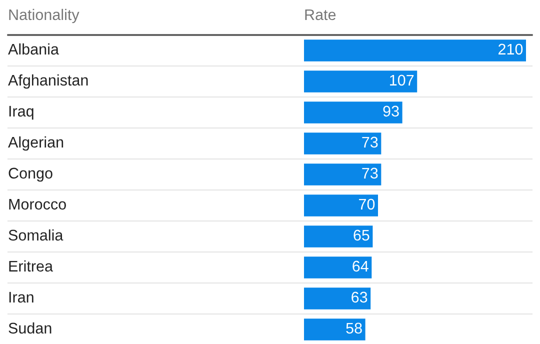 Image resolution: width=540 pixels, height=344 pixels. I want to click on data-label: 93, so click(391, 111).